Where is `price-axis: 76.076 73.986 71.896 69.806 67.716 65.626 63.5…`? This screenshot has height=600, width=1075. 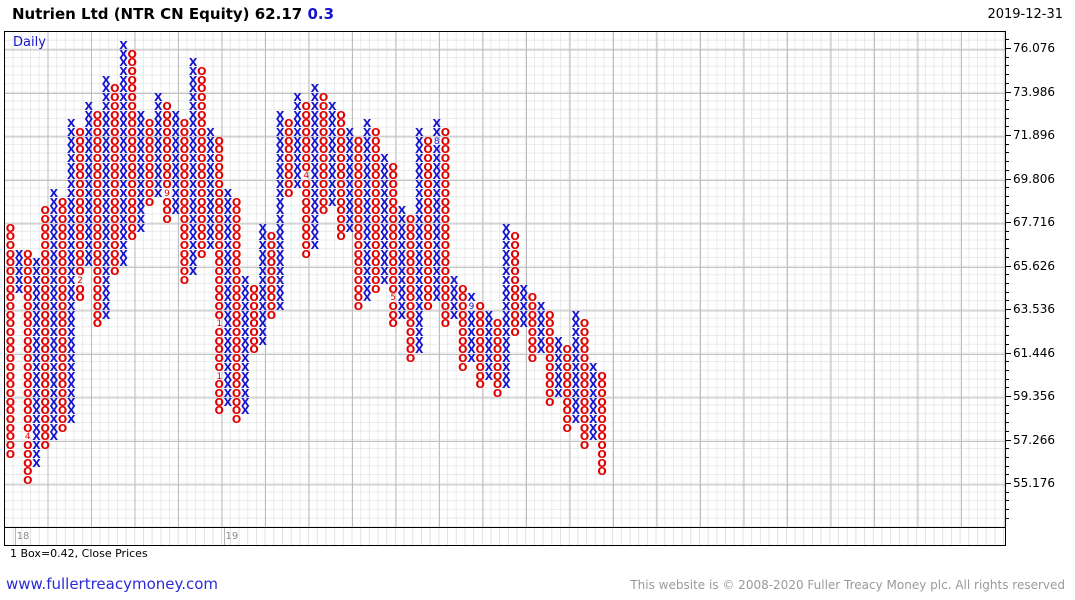 price-axis: 76.076 73.986 71.896 69.806 67.716 65.626 63.5… is located at coordinates (1040, 279).